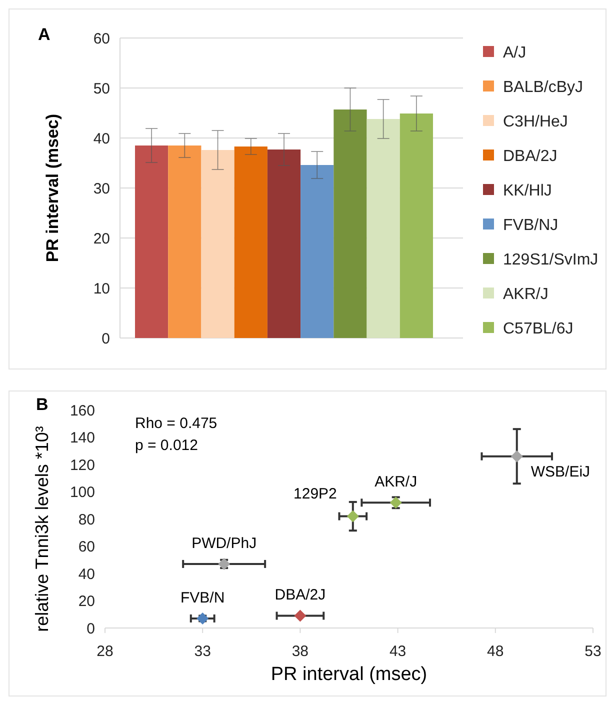 This screenshot has width=615, height=703. Describe the element at coordinates (527, 191) in the screenshot. I see `legend-label: KK/HlJ` at that location.